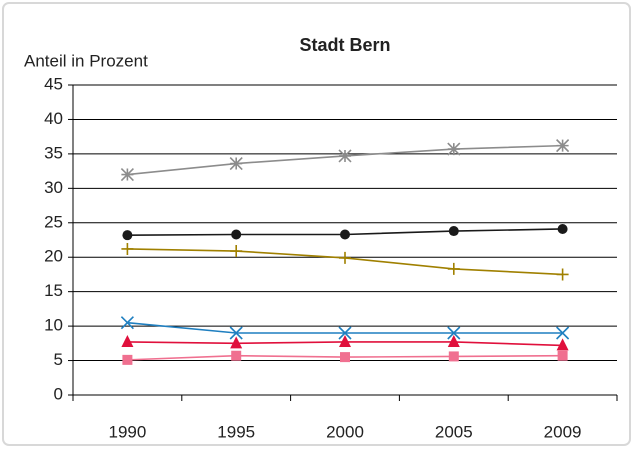 The image size is (633, 453). Describe the element at coordinates (563, 431) in the screenshot. I see `x-tick-label: 2009` at that location.